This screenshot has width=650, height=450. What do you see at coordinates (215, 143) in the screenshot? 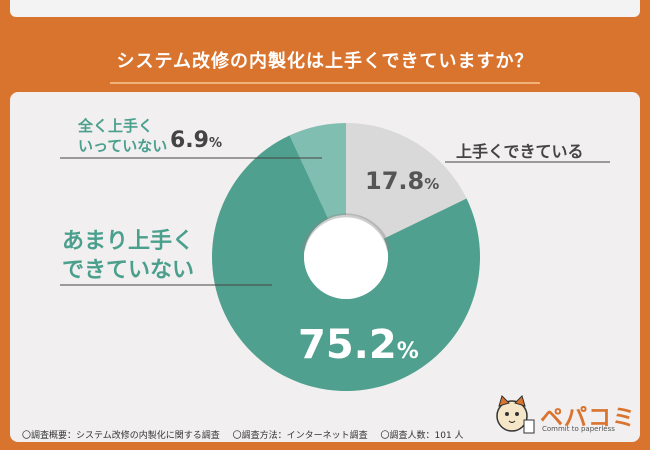
I see `value-not-at-all-unit: %` at bounding box center [215, 143].